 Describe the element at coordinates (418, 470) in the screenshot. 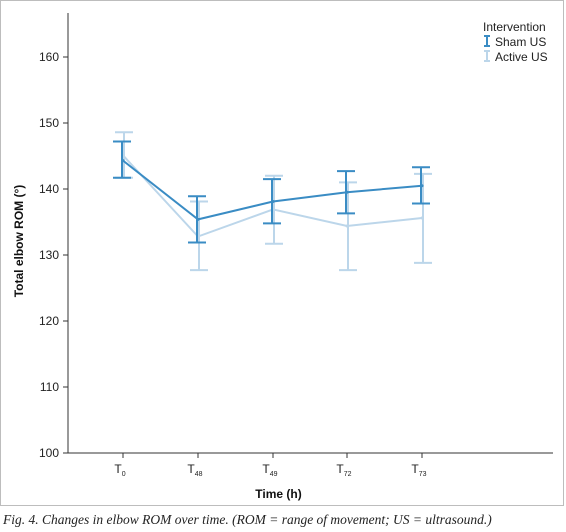

I see `x-tick-label: T73` at that location.